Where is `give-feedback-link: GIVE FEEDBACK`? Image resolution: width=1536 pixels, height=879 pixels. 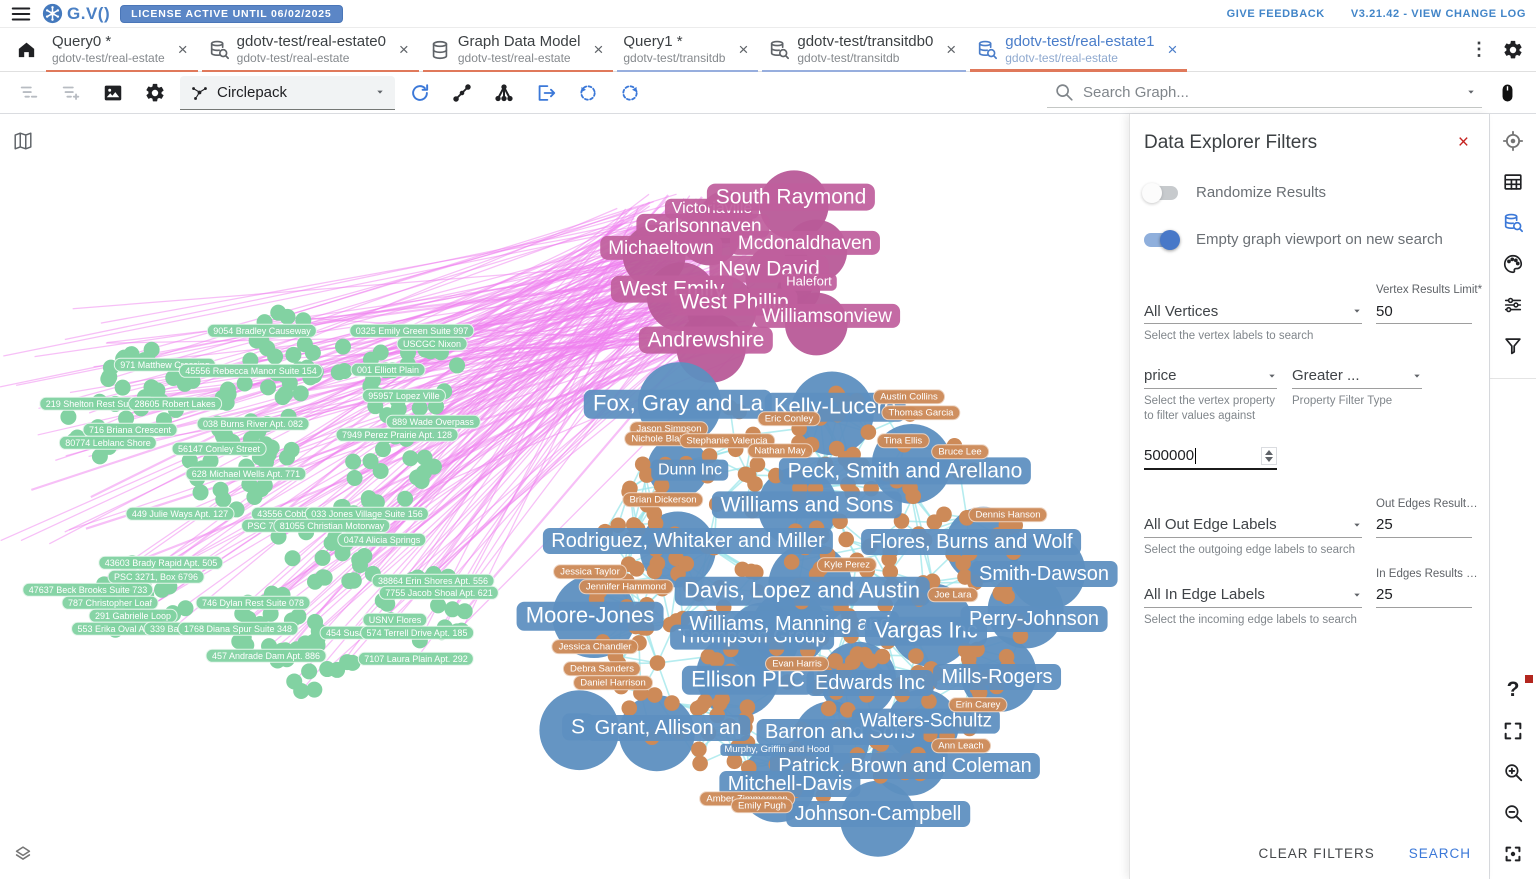 give-feedback-link: GIVE FEEDBACK is located at coordinates (1275, 13).